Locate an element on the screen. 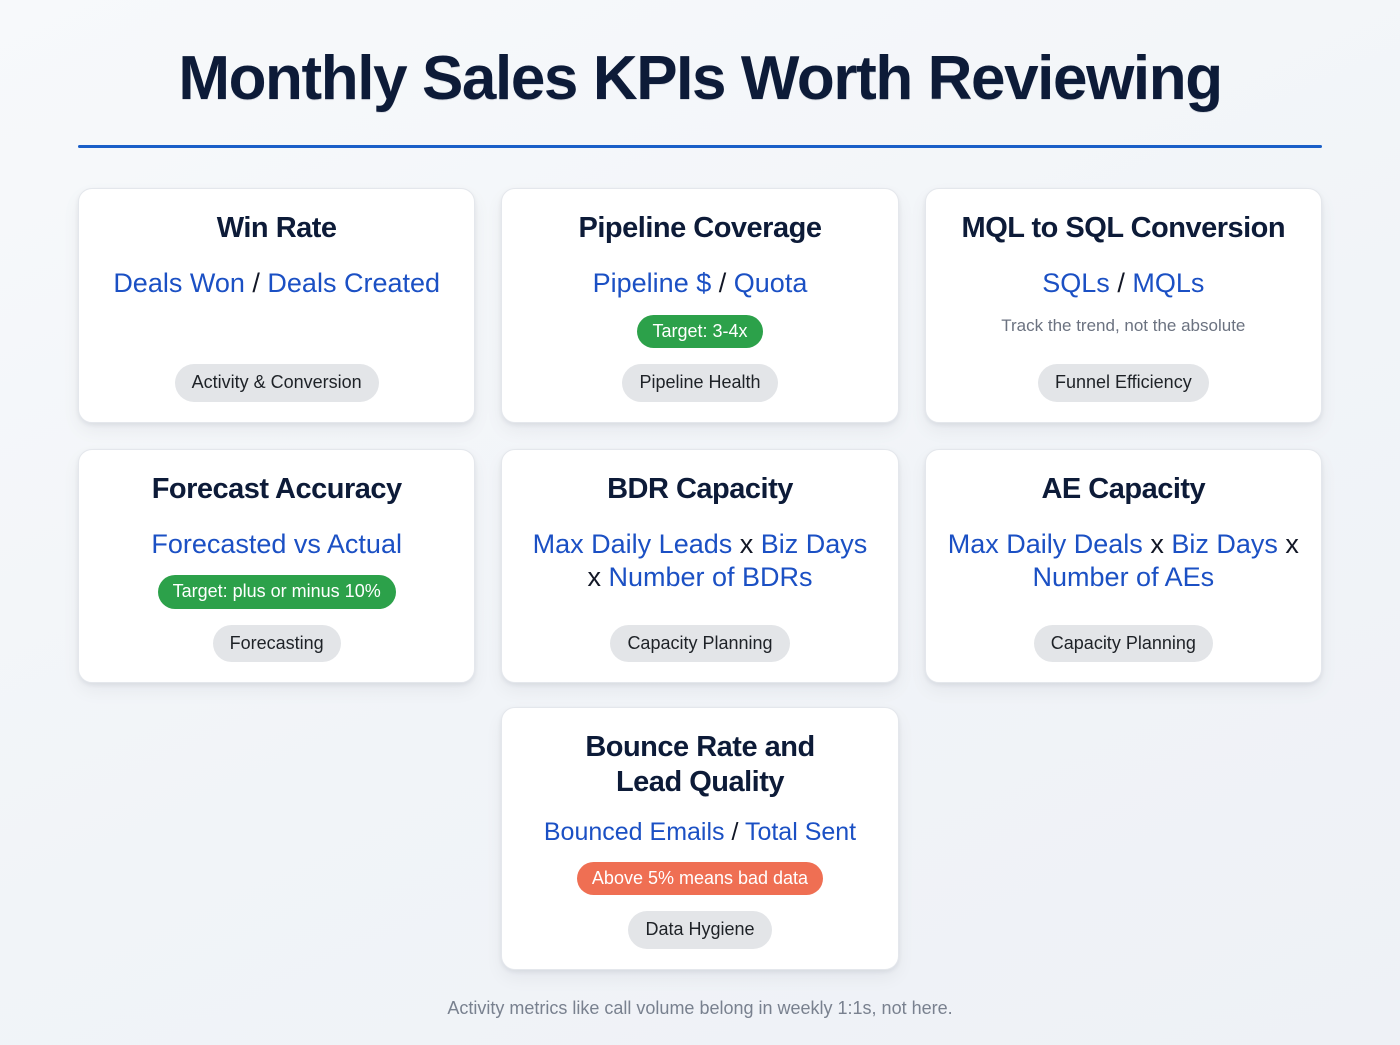 This screenshot has height=1045, width=1400. card-formula: Pipeline $ / Quota is located at coordinates (700, 283).